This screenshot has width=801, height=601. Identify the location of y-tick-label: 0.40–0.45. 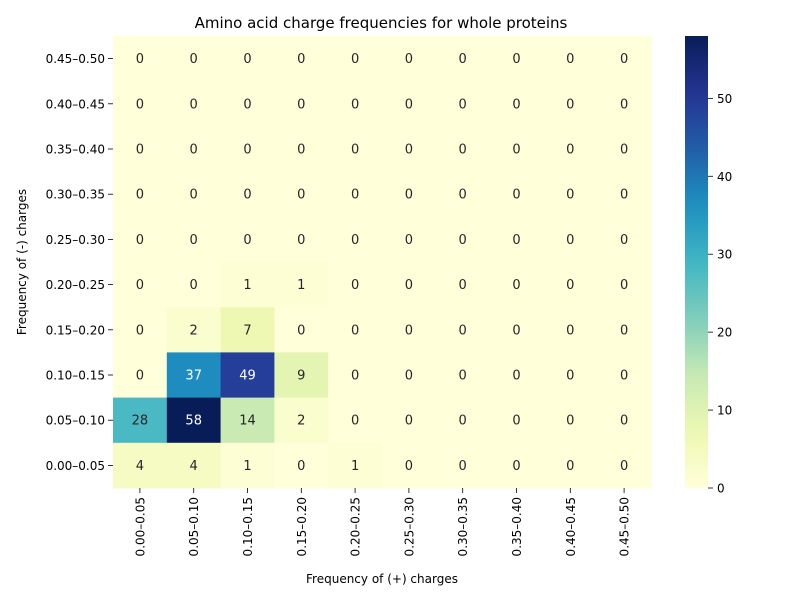
(75, 104).